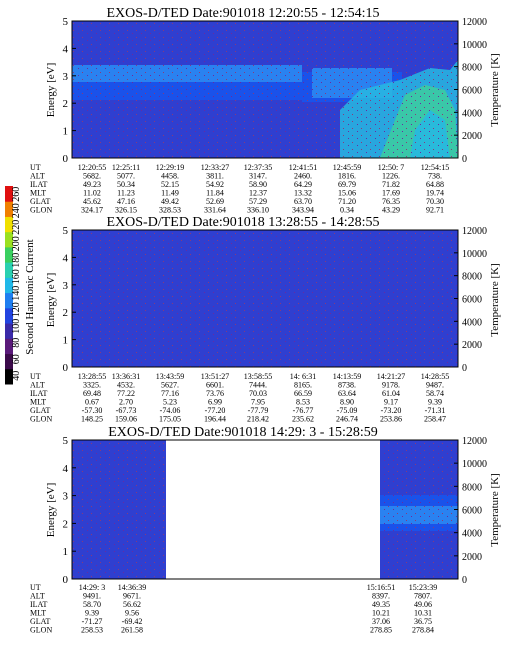 This screenshot has height=649, width=505. What do you see at coordinates (495, 509) in the screenshot?
I see `panel-3-y2label: Temperature [K]` at bounding box center [495, 509].